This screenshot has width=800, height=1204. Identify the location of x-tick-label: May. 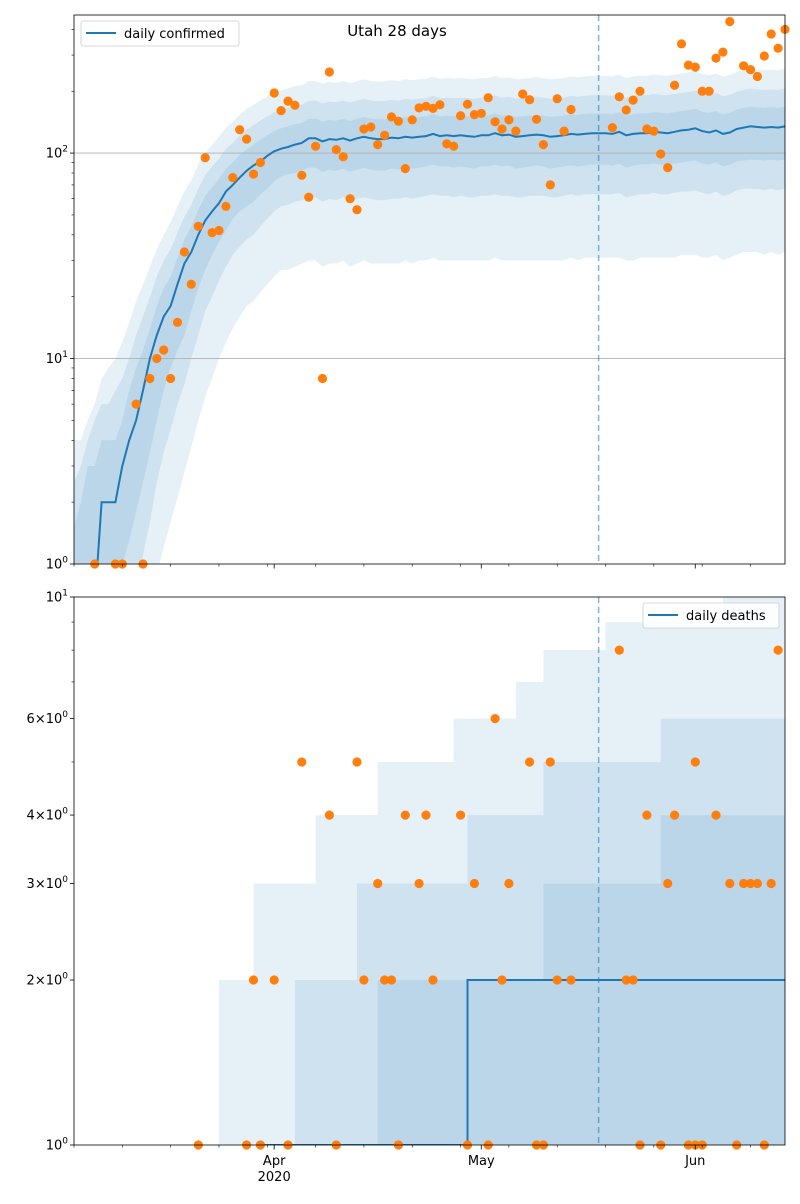
(481, 1161).